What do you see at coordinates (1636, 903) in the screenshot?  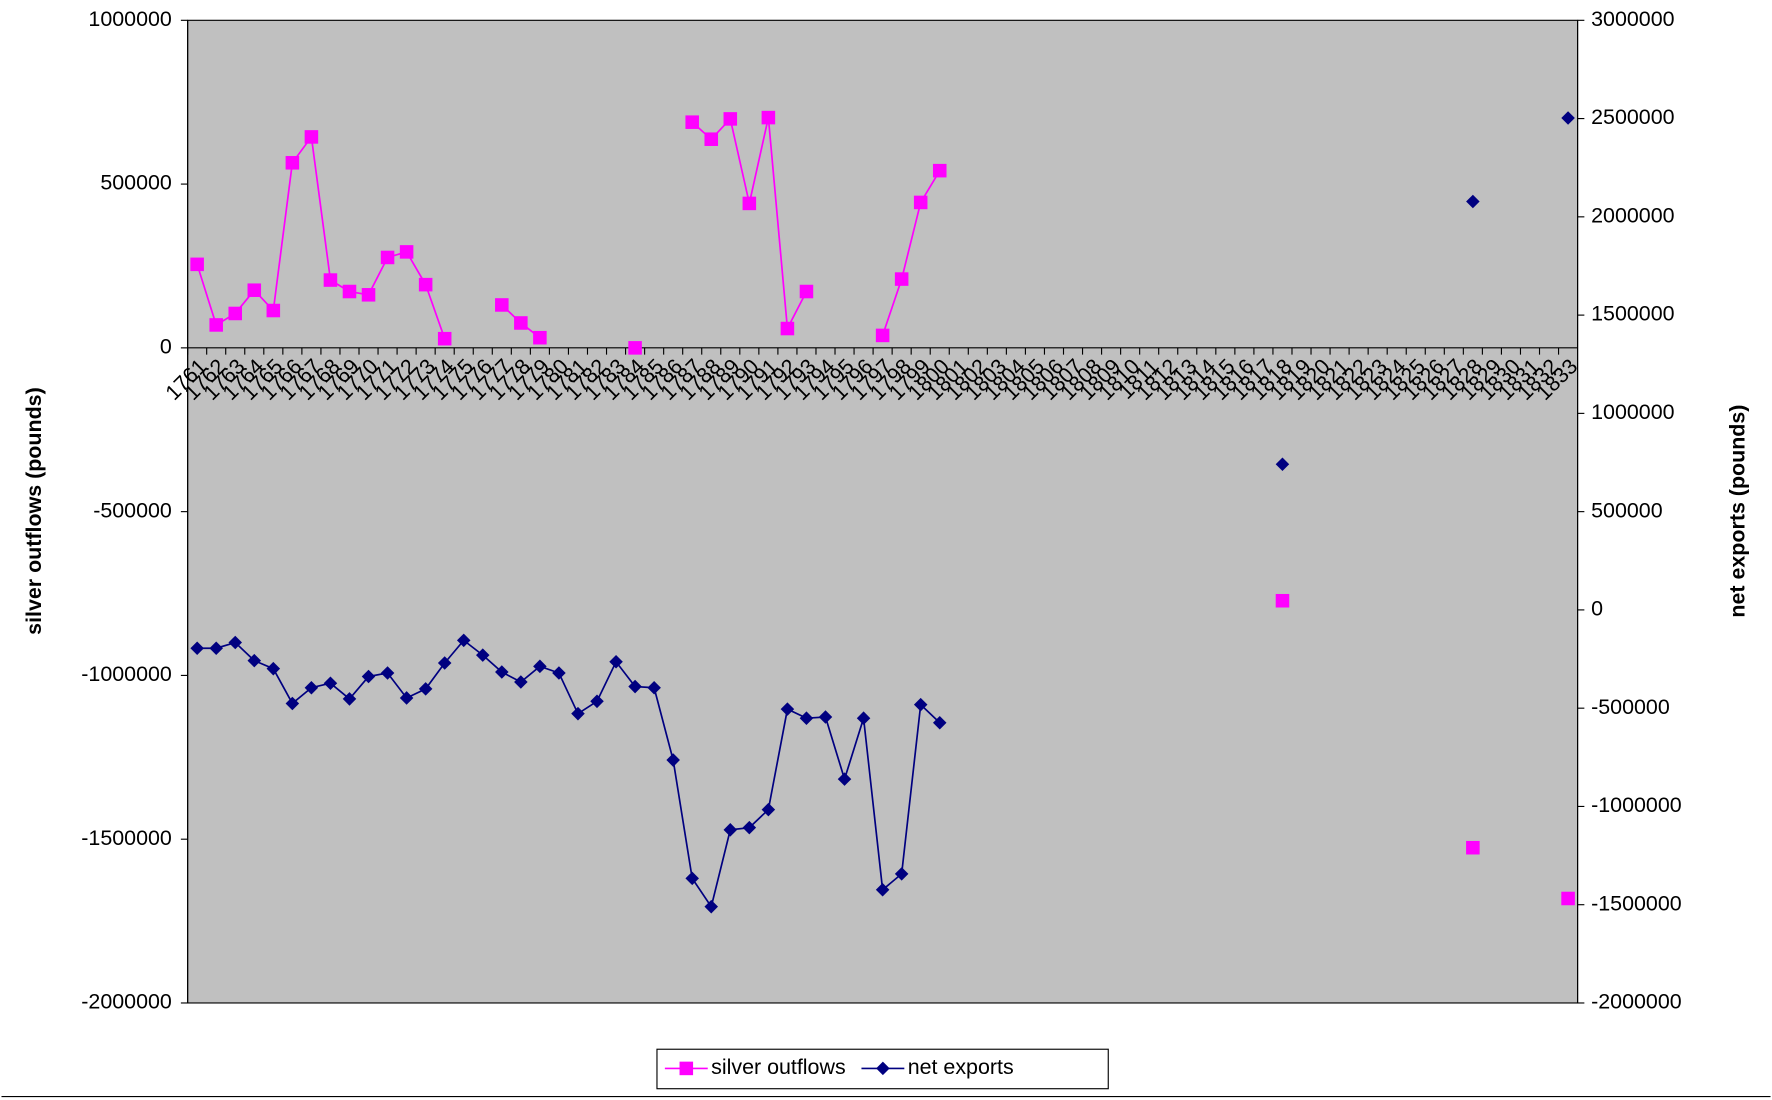 I see `y2-tick-label: -1500000` at bounding box center [1636, 903].